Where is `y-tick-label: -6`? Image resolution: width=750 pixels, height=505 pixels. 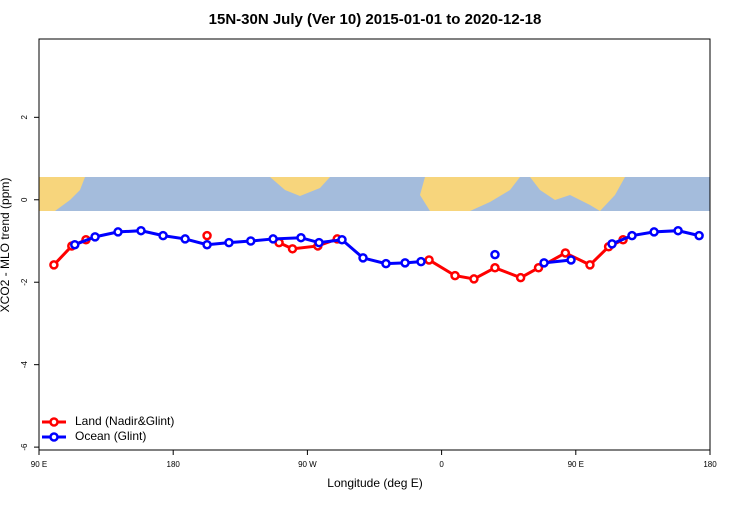 y-tick-label: -6 is located at coordinates (24, 447).